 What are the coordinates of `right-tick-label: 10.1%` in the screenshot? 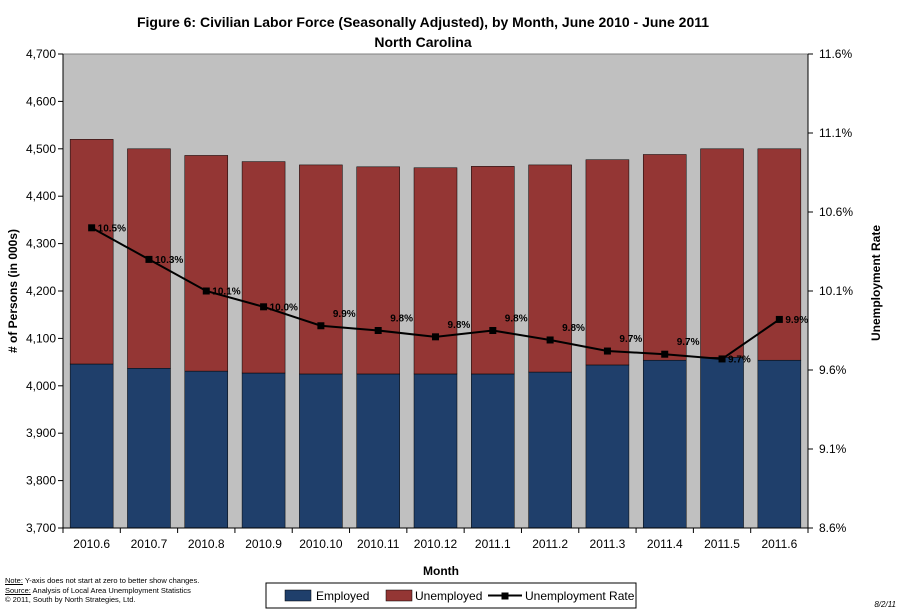 It's located at (836, 291).